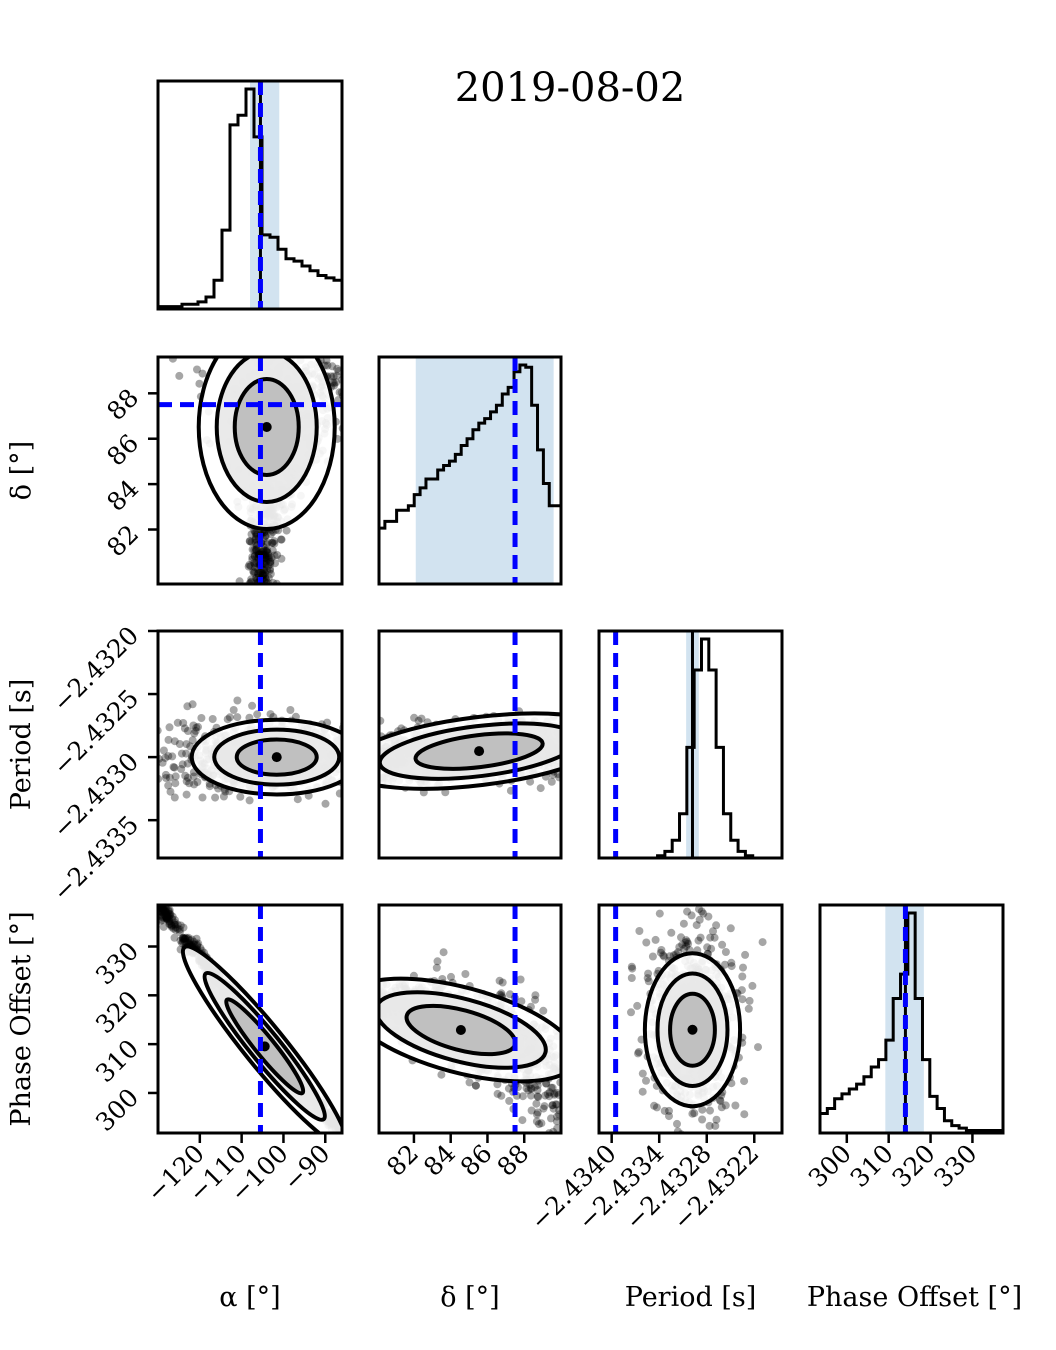 The width and height of the screenshot is (1056, 1350). Describe the element at coordinates (122, 404) in the screenshot. I see `y-tick-label: 88` at that location.